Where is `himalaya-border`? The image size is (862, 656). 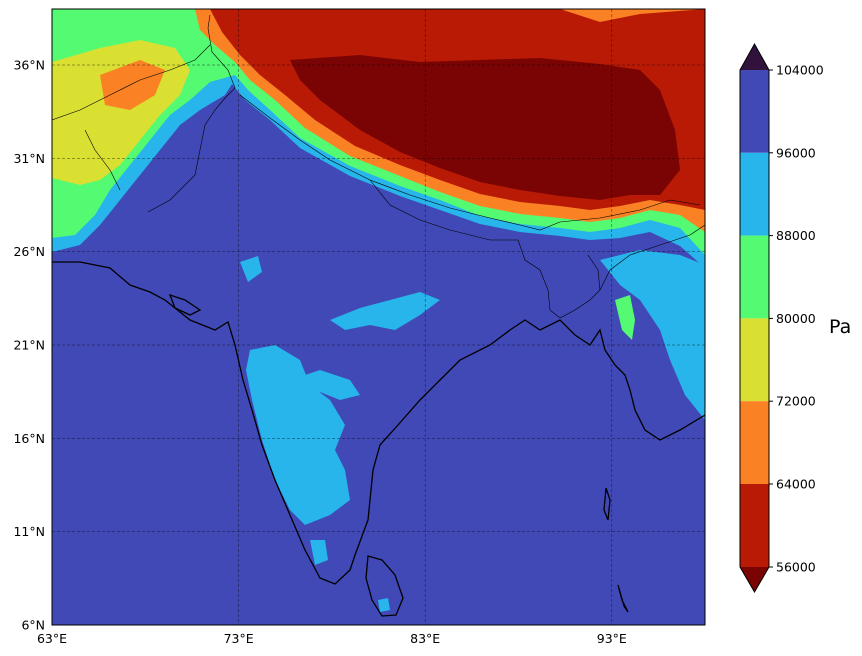
himalaya-border is located at coordinates (470, 162).